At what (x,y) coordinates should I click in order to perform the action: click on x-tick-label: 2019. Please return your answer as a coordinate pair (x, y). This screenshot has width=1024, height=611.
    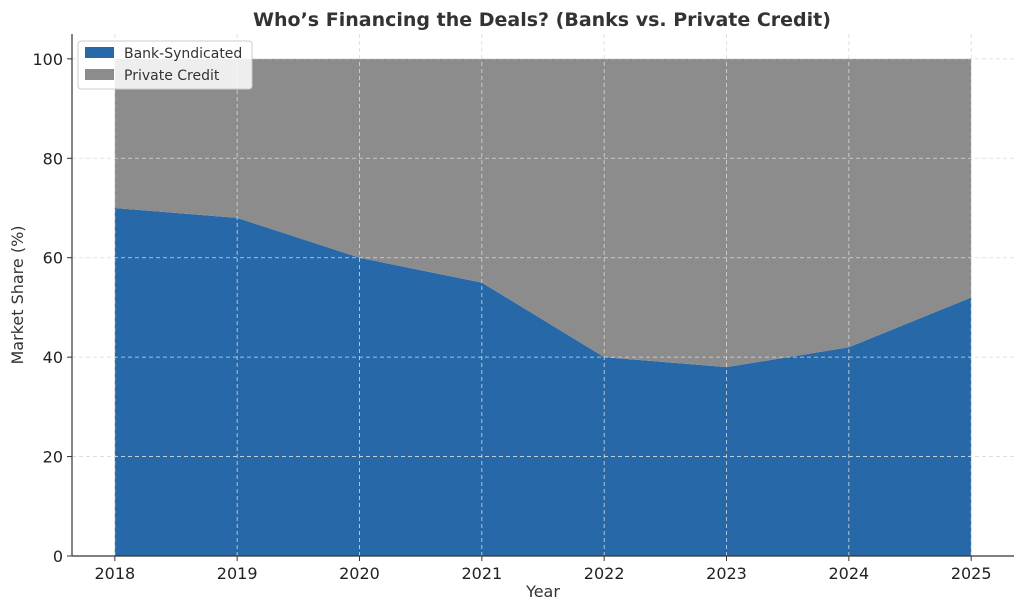
    Looking at the image, I should click on (237, 573).